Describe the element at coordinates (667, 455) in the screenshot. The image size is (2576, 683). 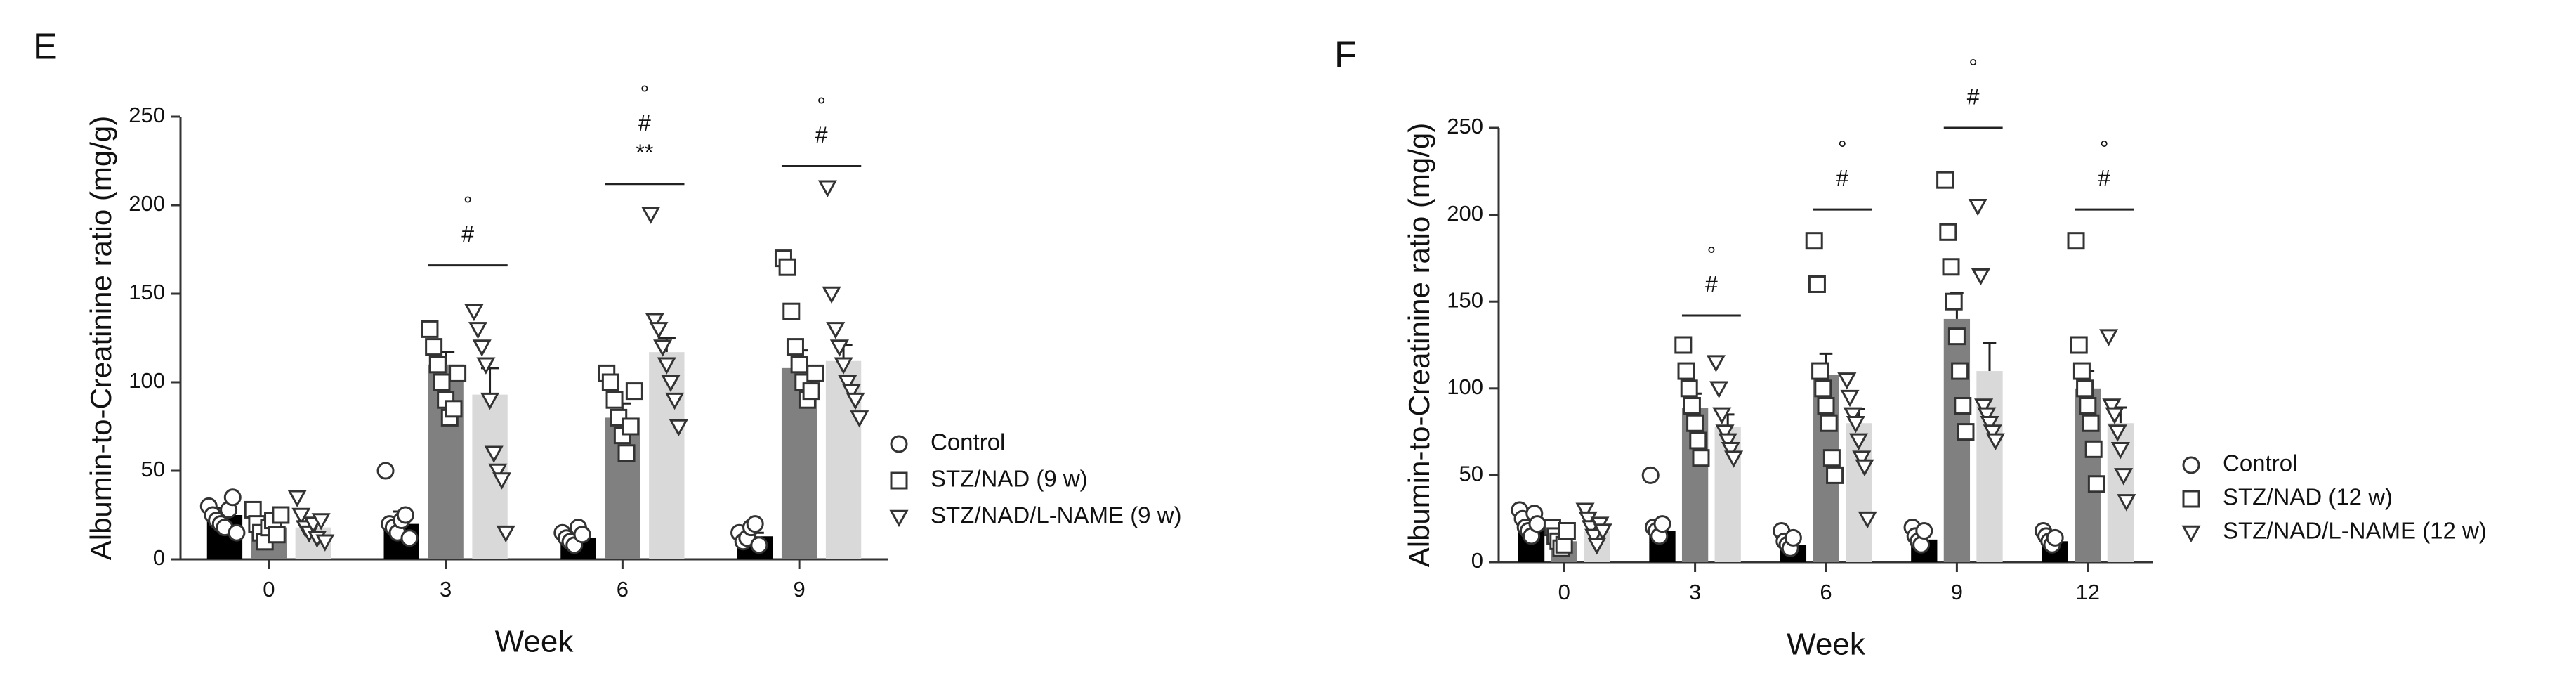
I see `bar` at that location.